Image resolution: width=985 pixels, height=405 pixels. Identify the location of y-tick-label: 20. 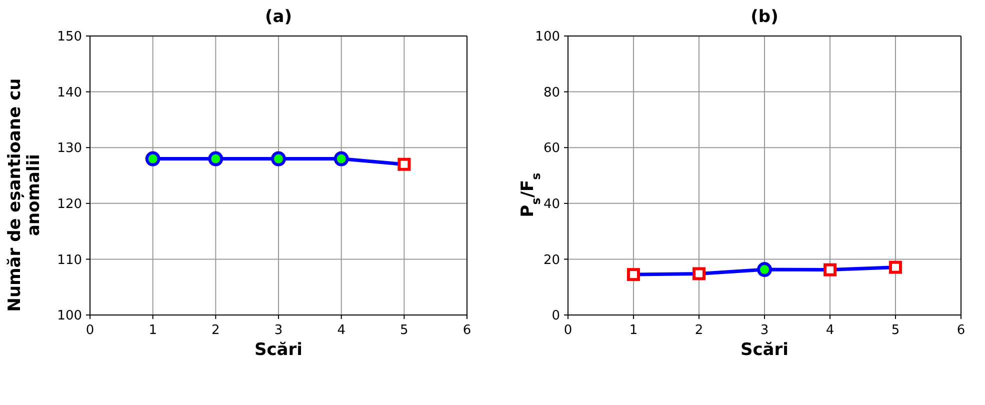
(551, 260).